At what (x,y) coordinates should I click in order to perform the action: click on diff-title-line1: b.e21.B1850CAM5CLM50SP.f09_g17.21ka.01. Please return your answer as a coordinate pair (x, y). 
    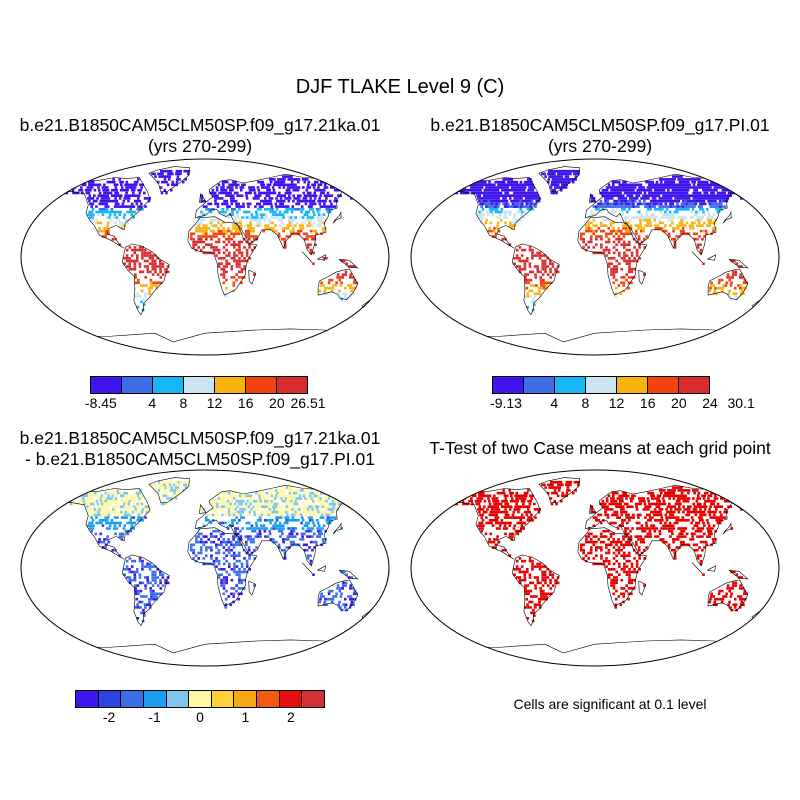
    Looking at the image, I should click on (200, 438).